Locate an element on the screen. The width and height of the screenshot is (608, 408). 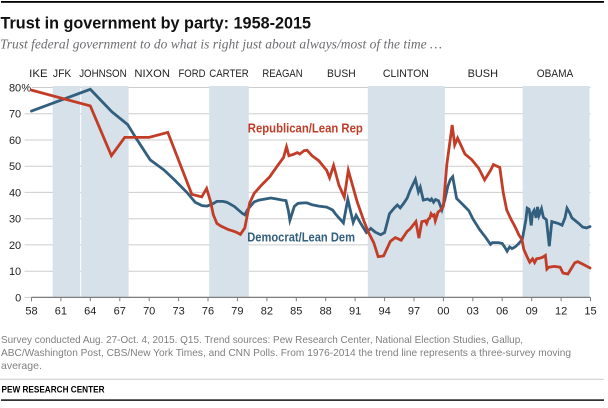
svg-text: 82 is located at coordinates (267, 312).